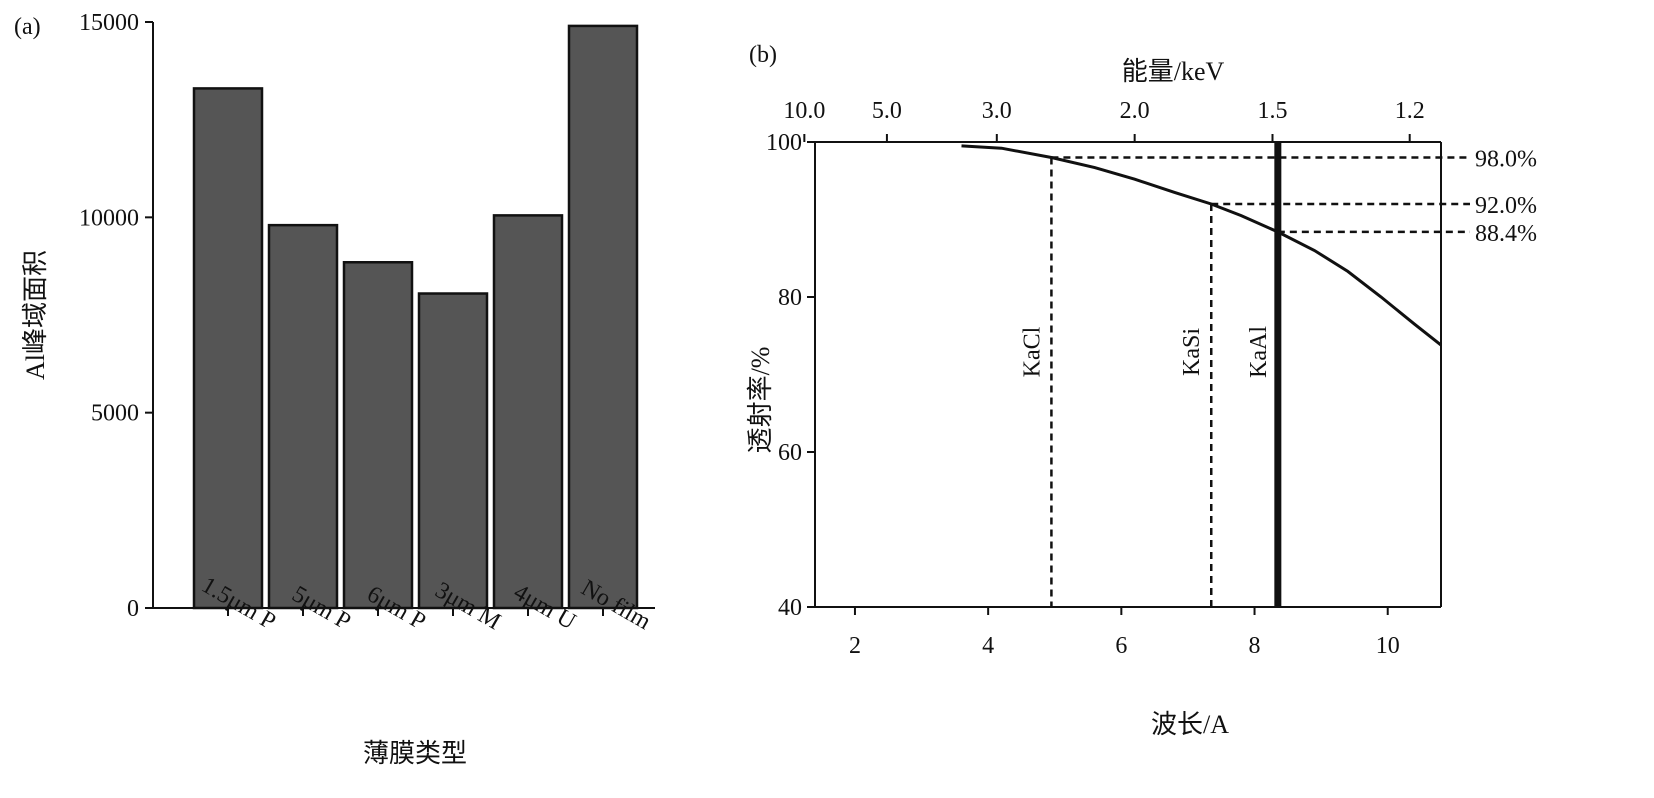  Describe the element at coordinates (1259, 352) in the screenshot. I see `vline-label-kaal: KaAl` at that location.